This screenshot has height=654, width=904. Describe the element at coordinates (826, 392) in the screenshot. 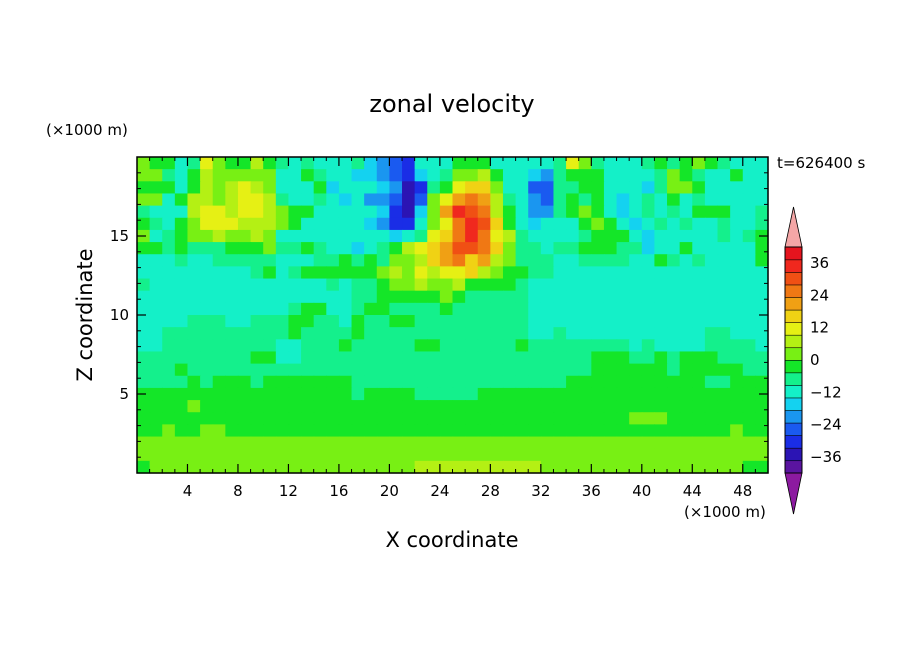

I see `colorbar-tick-label: −12` at that location.